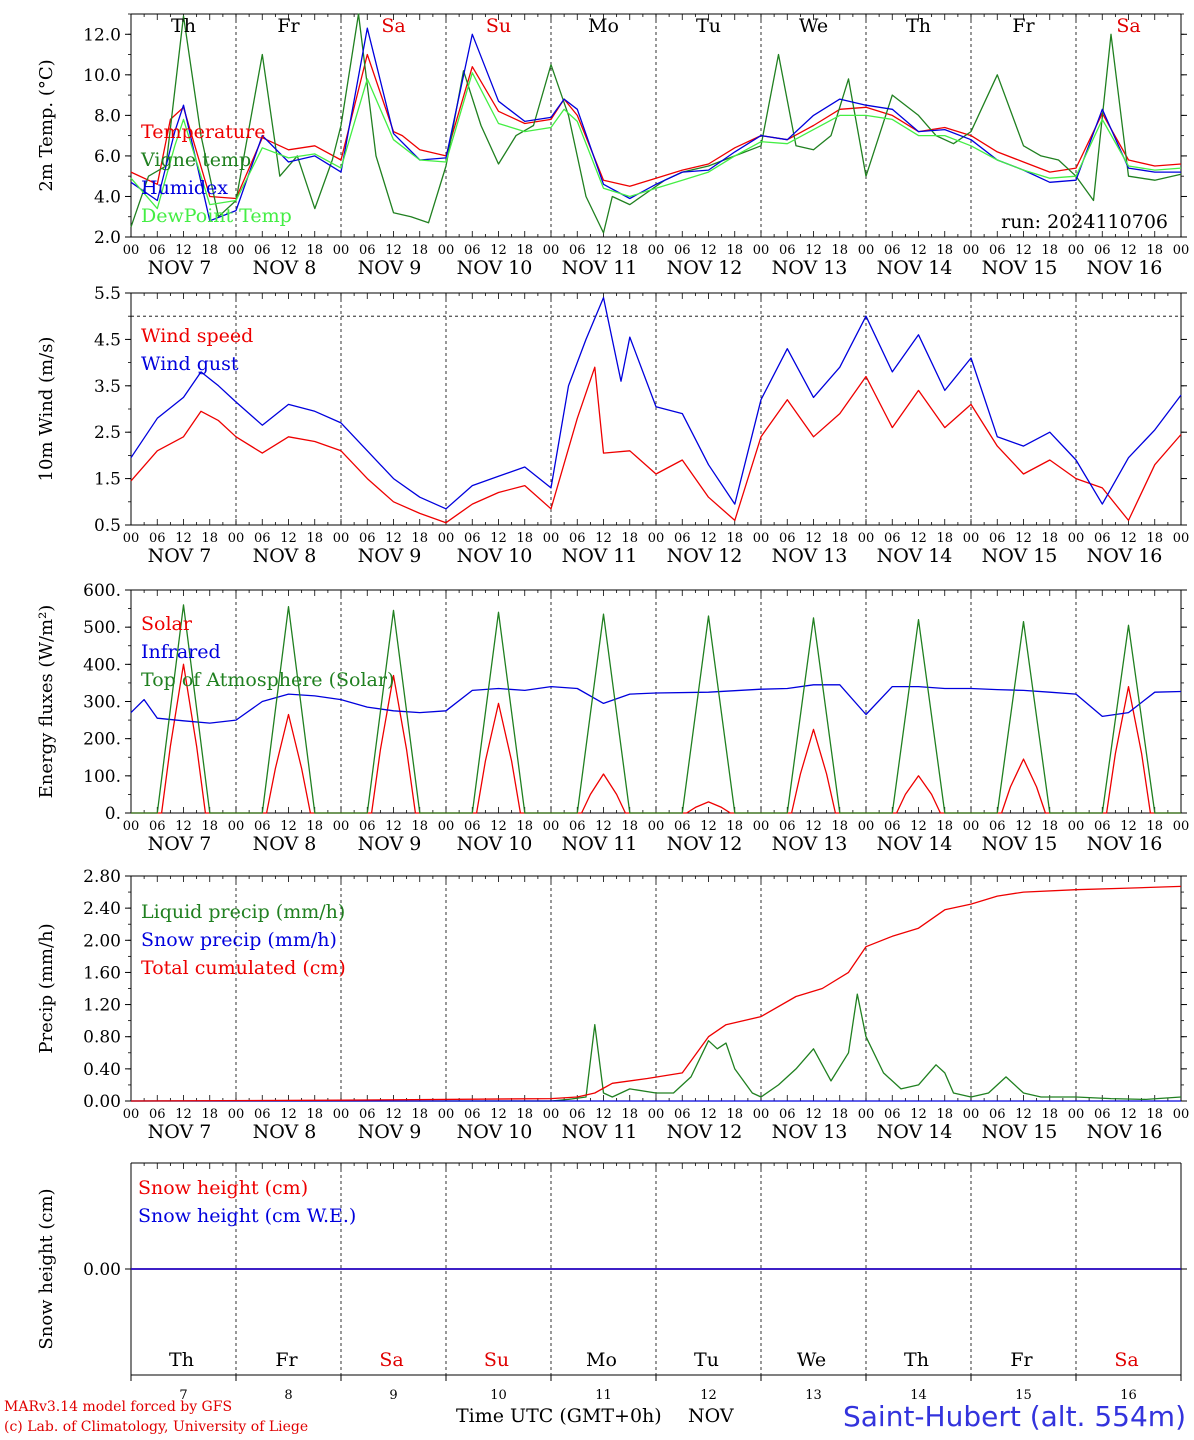  Describe the element at coordinates (197, 336) in the screenshot. I see `legend-entry: Wind speed` at that location.